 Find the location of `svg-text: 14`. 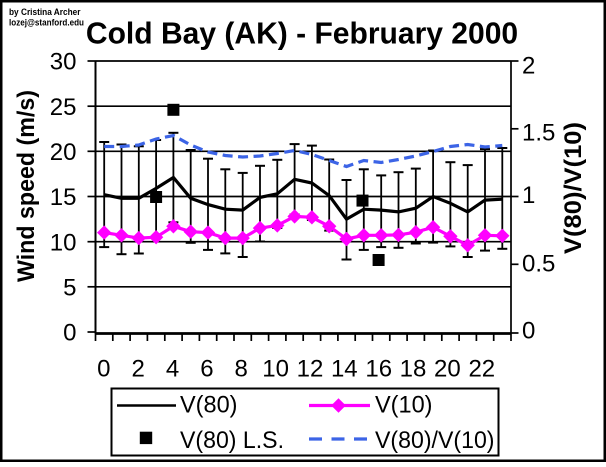

svg-text: 14 is located at coordinates (344, 369).